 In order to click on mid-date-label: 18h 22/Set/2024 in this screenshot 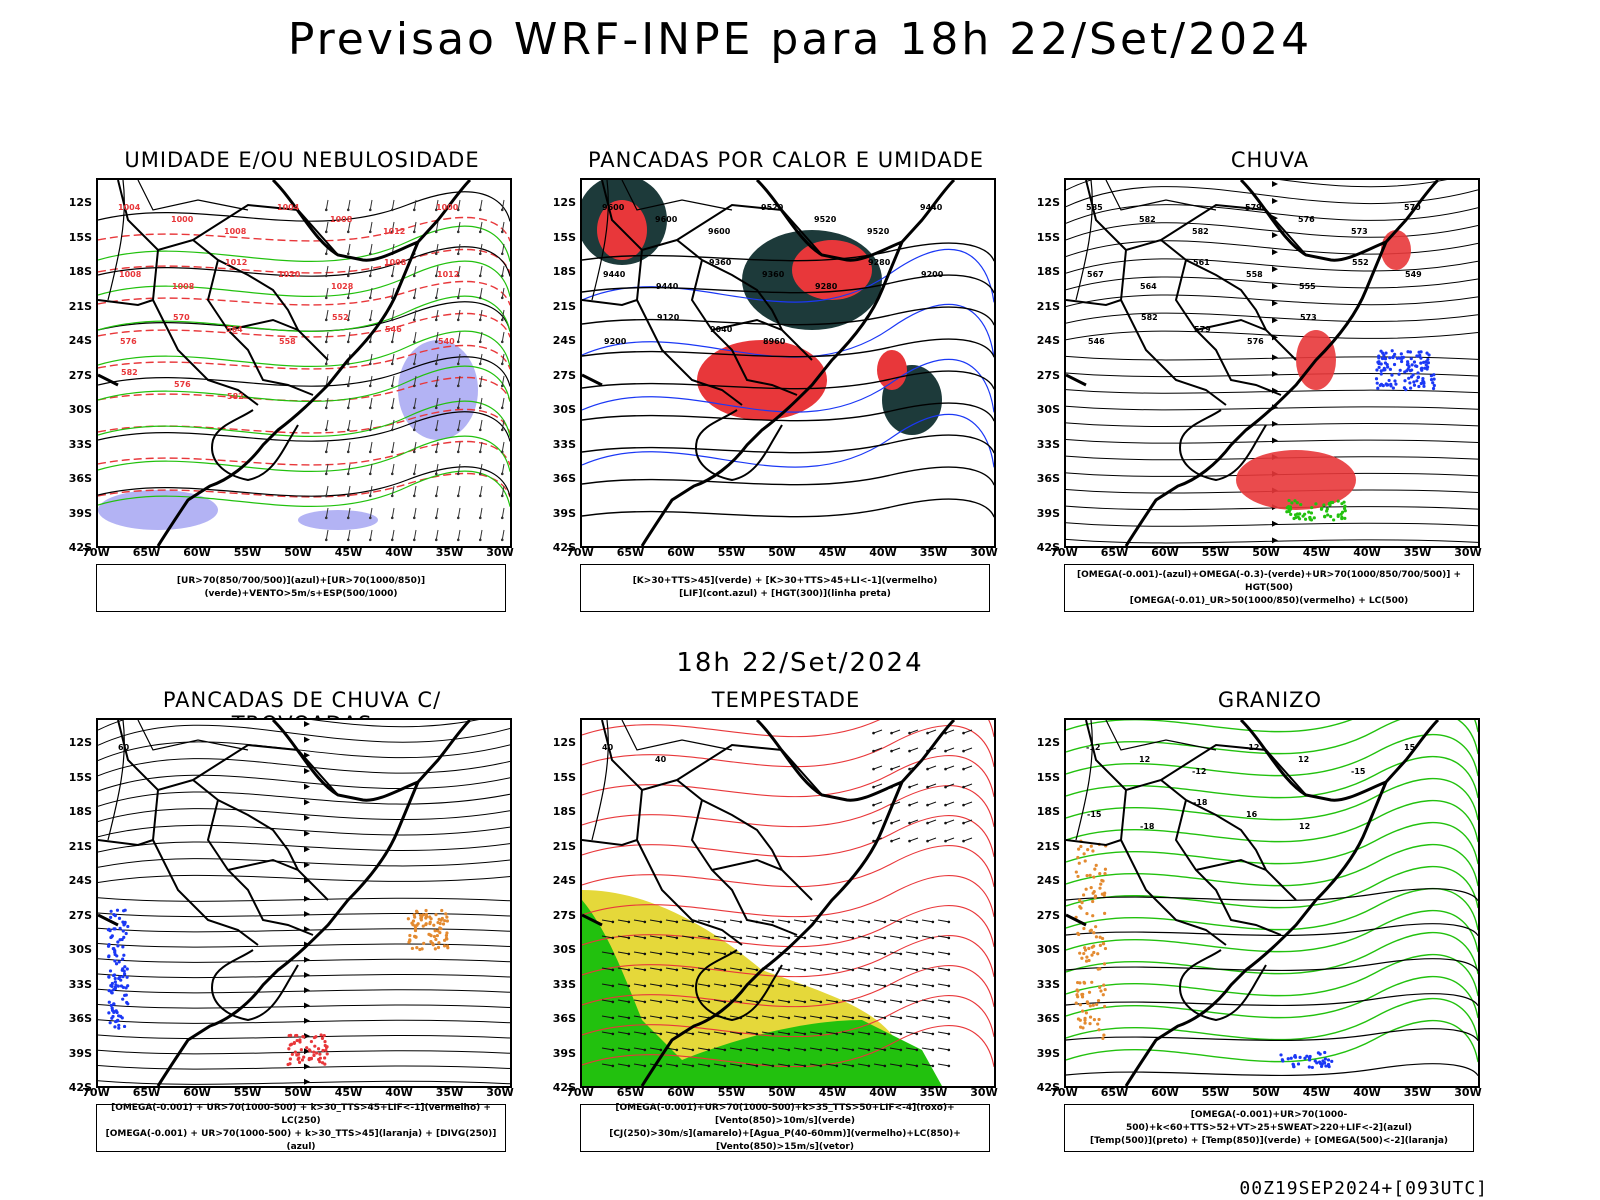, I will do `click(800, 663)`.